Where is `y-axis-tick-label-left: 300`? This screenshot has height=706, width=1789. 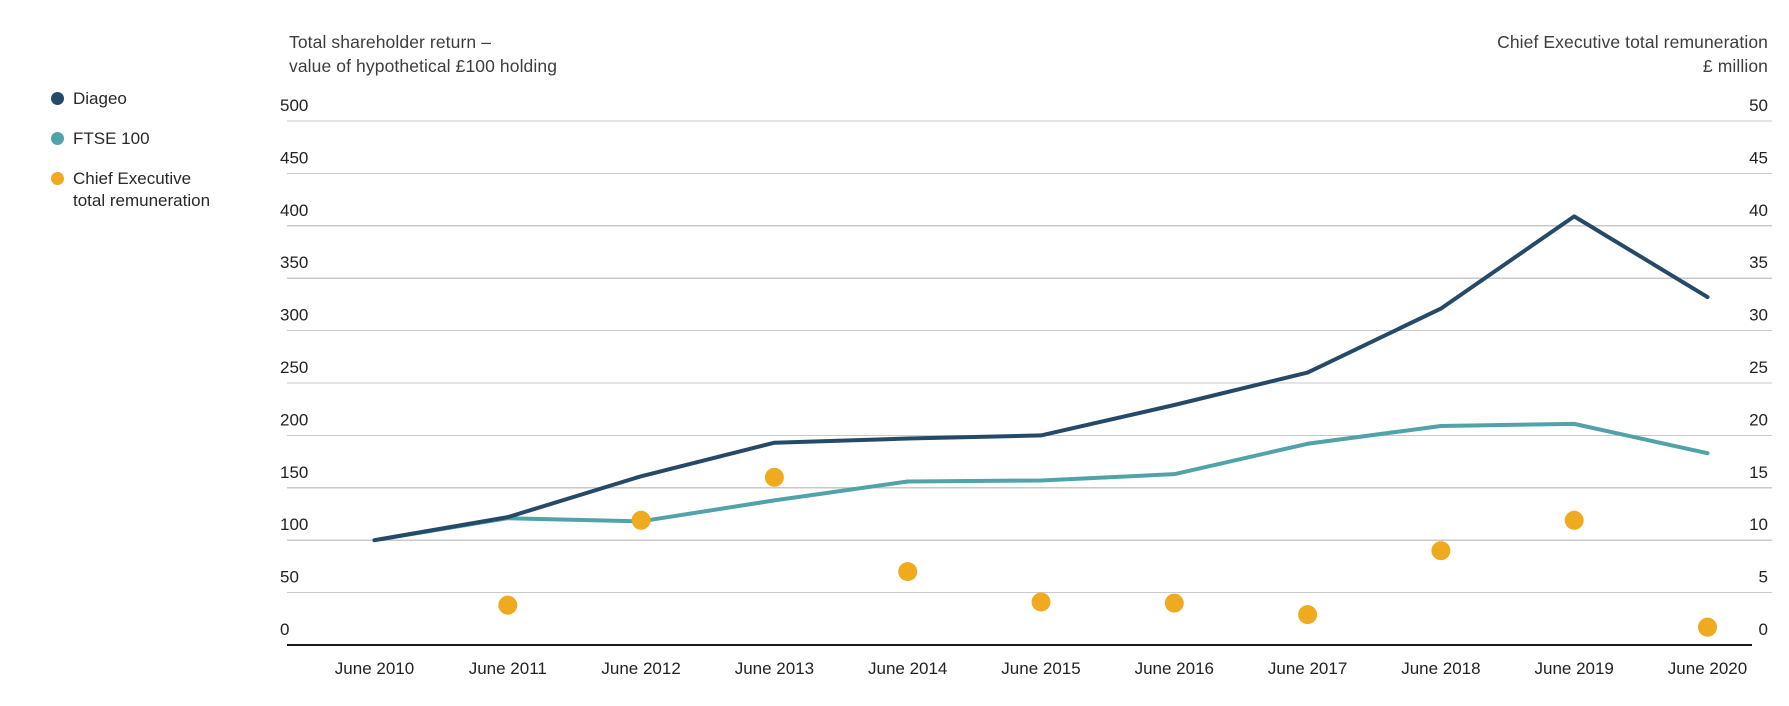 y-axis-tick-label-left: 300 is located at coordinates (294, 315).